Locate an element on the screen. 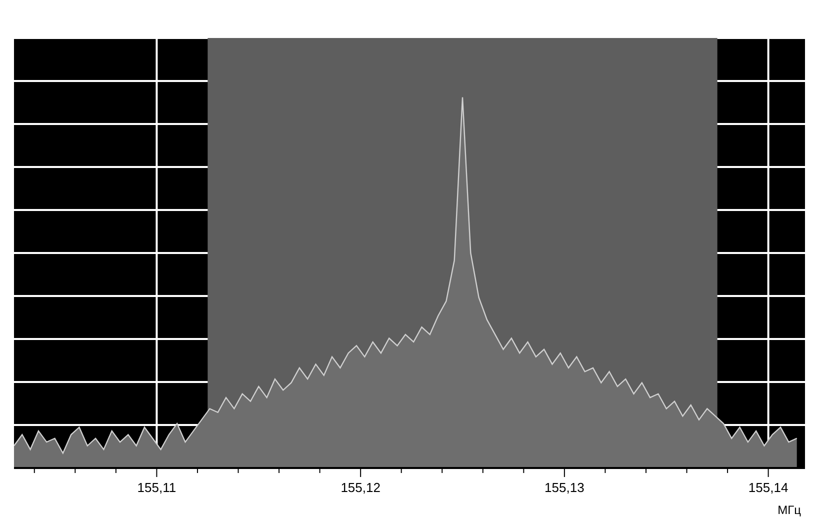 Image resolution: width=827 pixels, height=530 pixels. x-tick-label: 155,11 is located at coordinates (156, 487).